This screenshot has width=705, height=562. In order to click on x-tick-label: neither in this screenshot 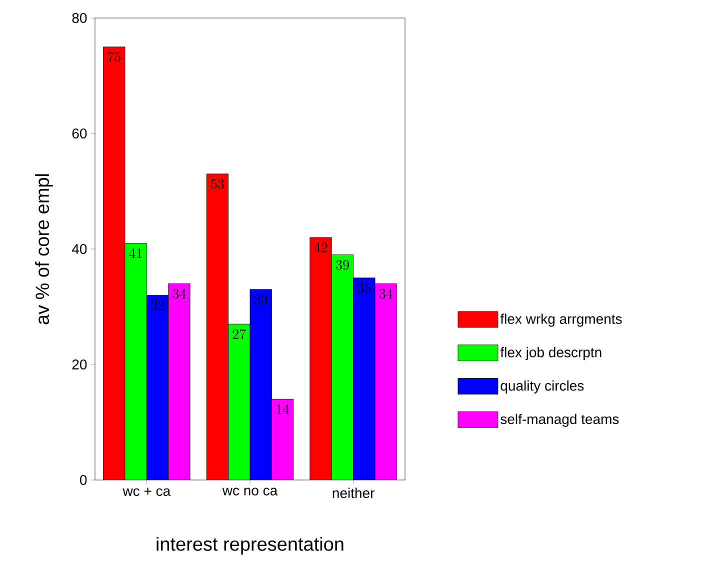, I will do `click(353, 493)`.